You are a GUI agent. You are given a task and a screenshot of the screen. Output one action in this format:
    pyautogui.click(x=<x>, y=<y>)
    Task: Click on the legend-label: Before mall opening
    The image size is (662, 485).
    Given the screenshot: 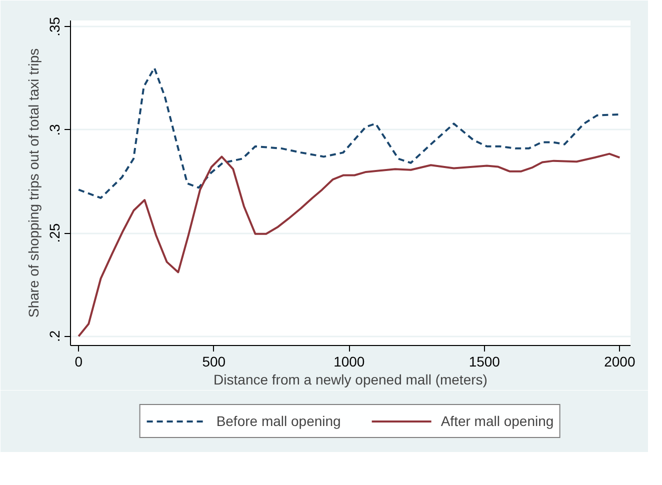 What is the action you would take?
    pyautogui.click(x=278, y=421)
    